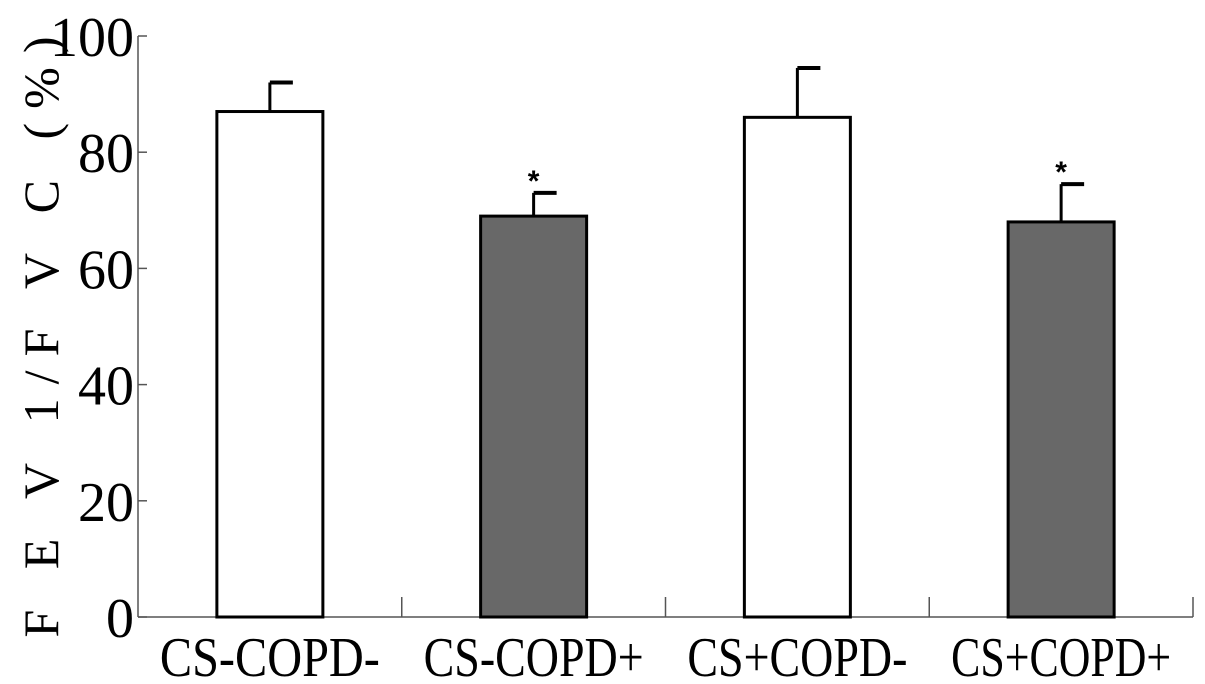  Describe the element at coordinates (534, 655) in the screenshot. I see `x-tick-label: CS-COPD+` at that location.